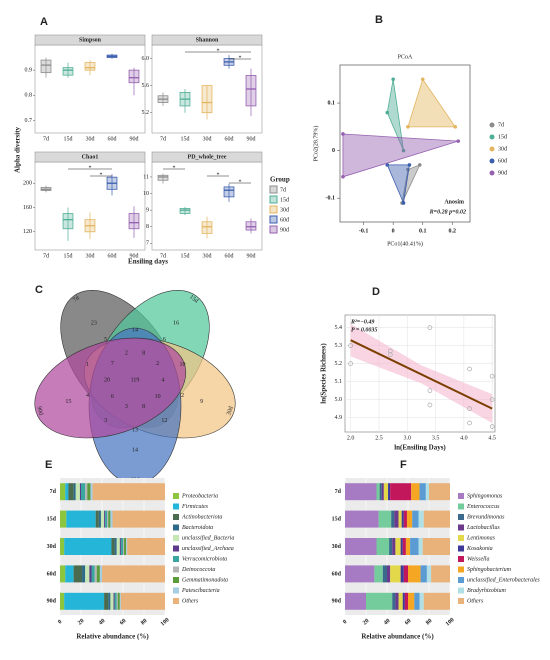  What do you see at coordinates (76, 299) in the screenshot?
I see `set-label: 7d` at bounding box center [76, 299].